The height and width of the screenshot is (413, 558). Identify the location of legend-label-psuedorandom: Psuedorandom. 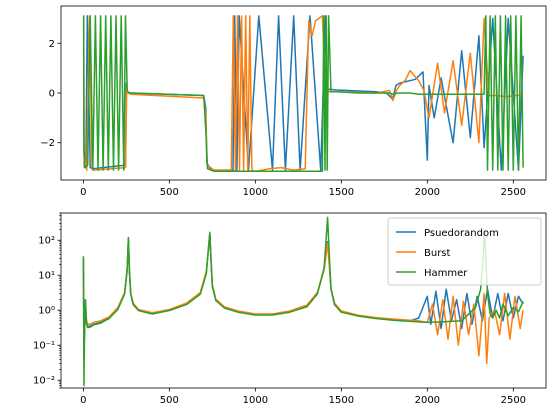
(461, 233).